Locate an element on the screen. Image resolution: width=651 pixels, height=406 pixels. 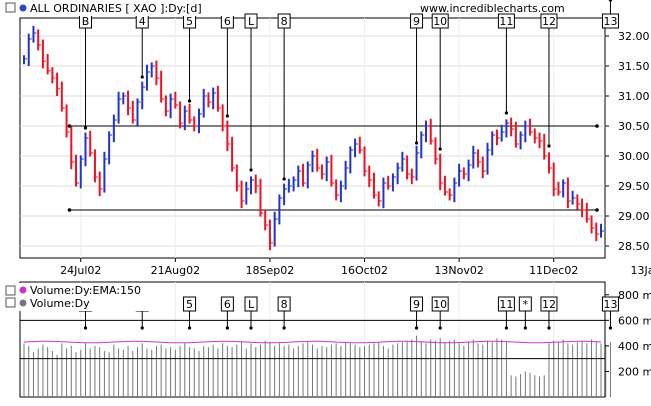
price-marker-label: 9 is located at coordinates (416, 21).